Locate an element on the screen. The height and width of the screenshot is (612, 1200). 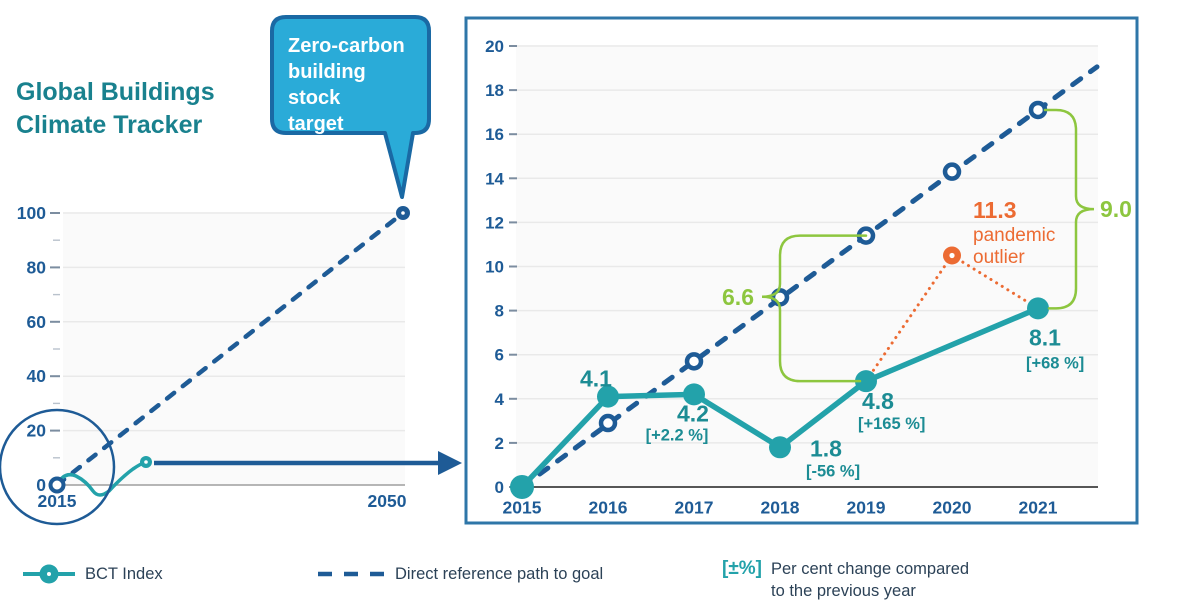
zoom-circle is located at coordinates (58, 467).